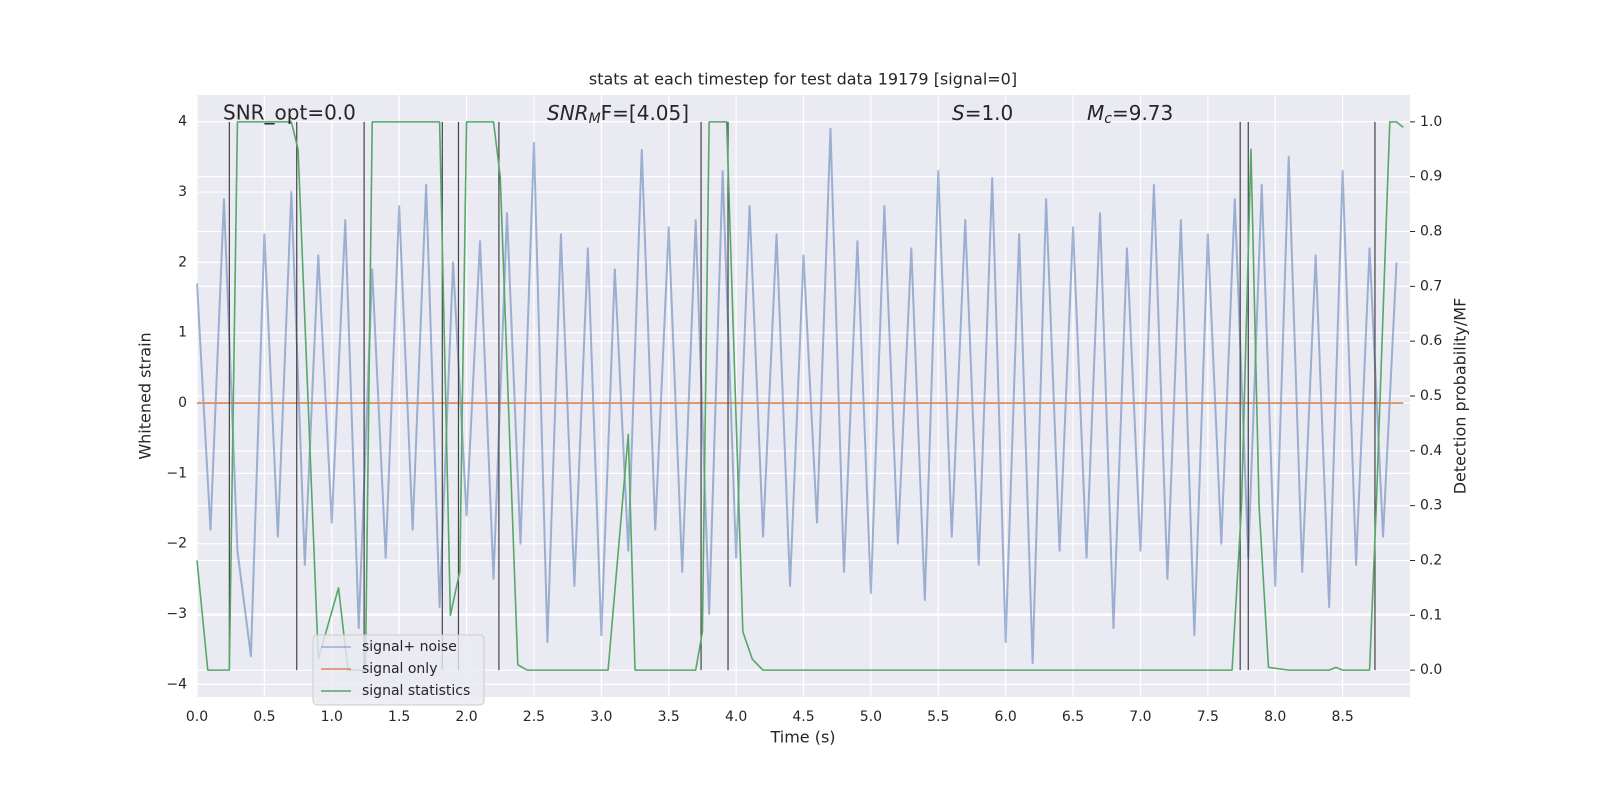 The height and width of the screenshot is (804, 1600). I want to click on annotation: Mc=9.73, so click(1130, 114).